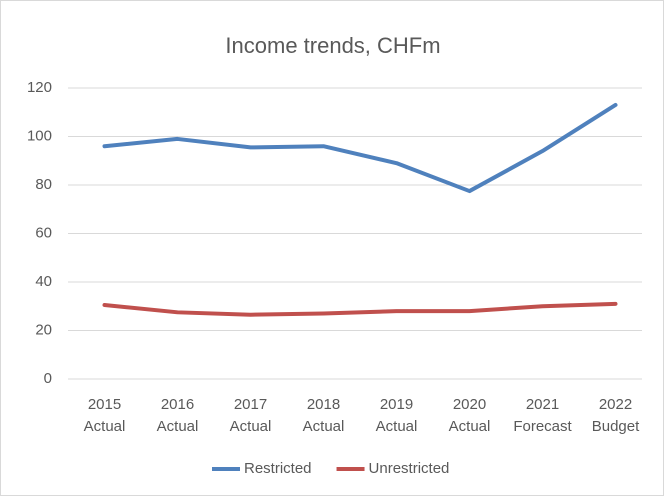 This screenshot has width=664, height=496. What do you see at coordinates (615, 404) in the screenshot?
I see `x-tick-label: 2022` at bounding box center [615, 404].